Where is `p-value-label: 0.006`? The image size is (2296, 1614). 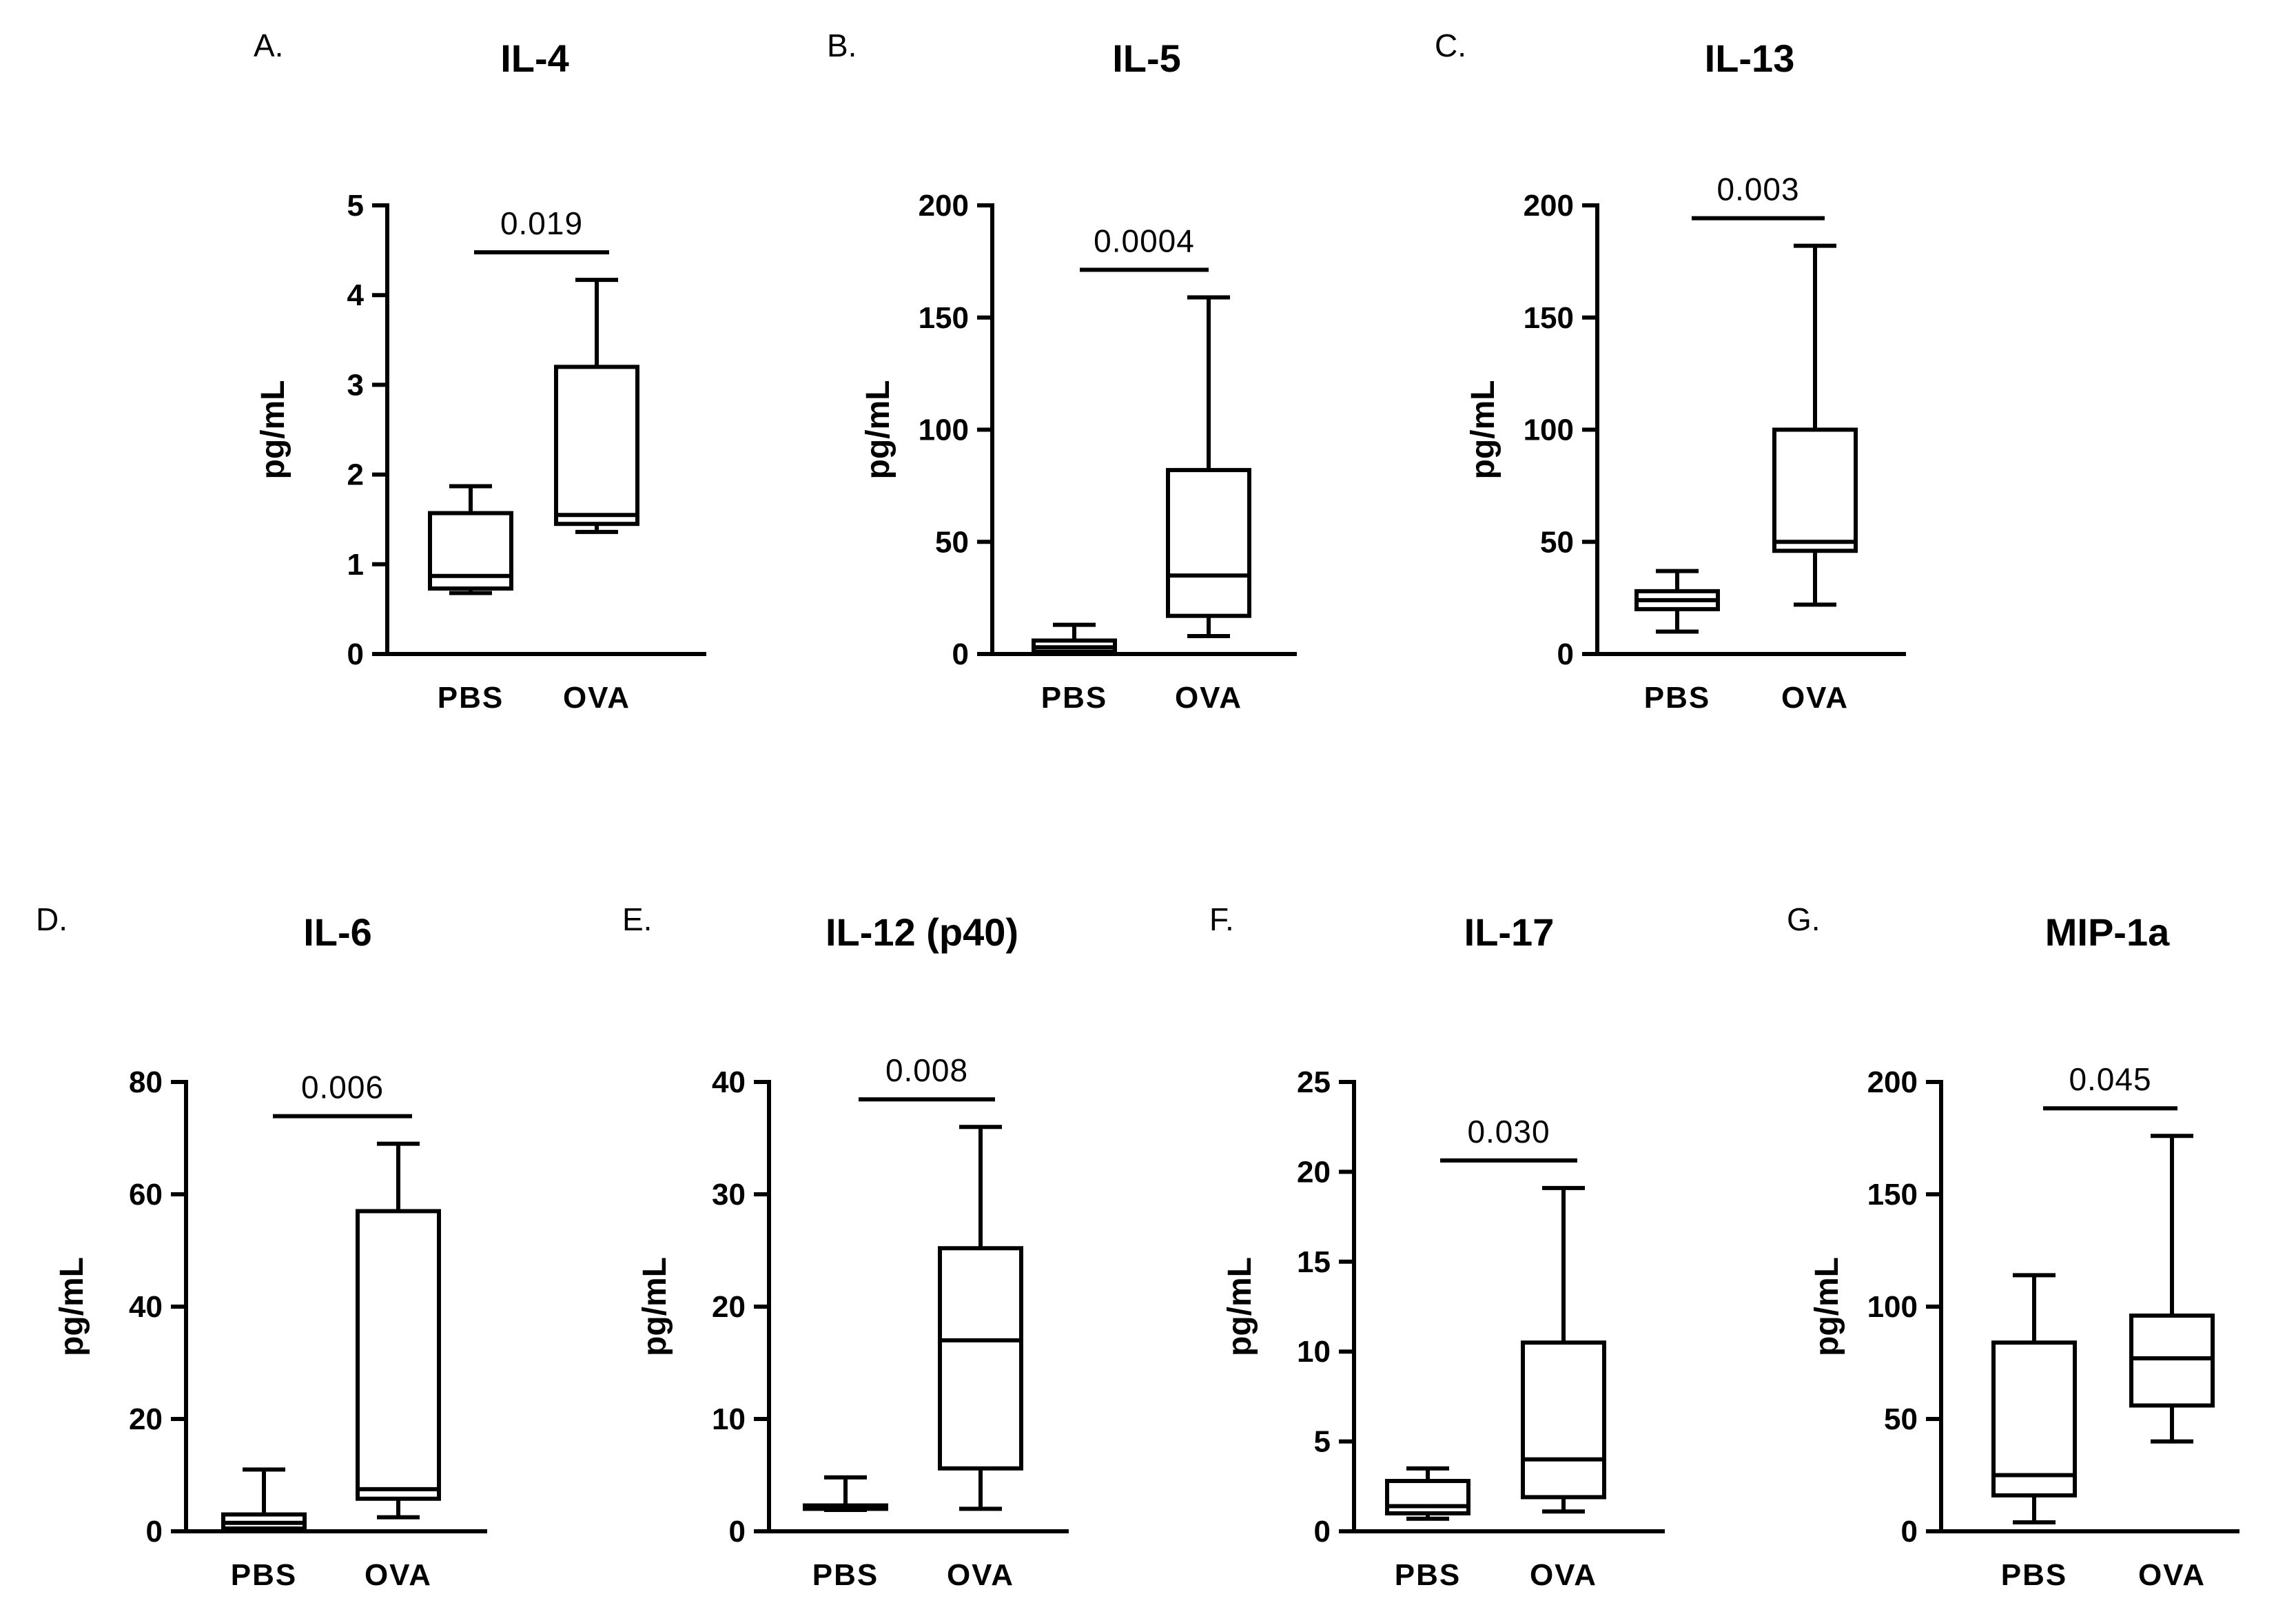 p-value-label: 0.006 is located at coordinates (342, 1087).